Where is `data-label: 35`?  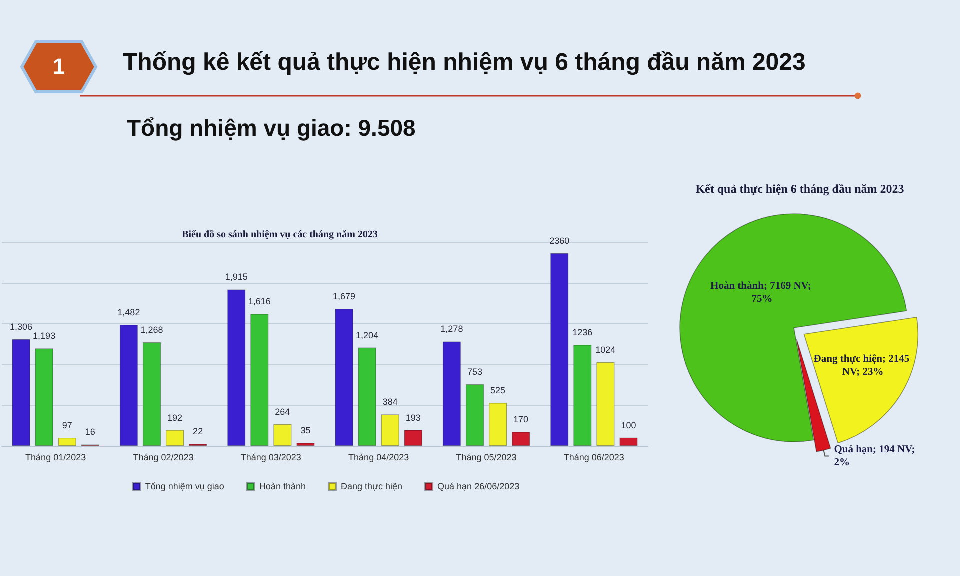
data-label: 35 is located at coordinates (305, 431).